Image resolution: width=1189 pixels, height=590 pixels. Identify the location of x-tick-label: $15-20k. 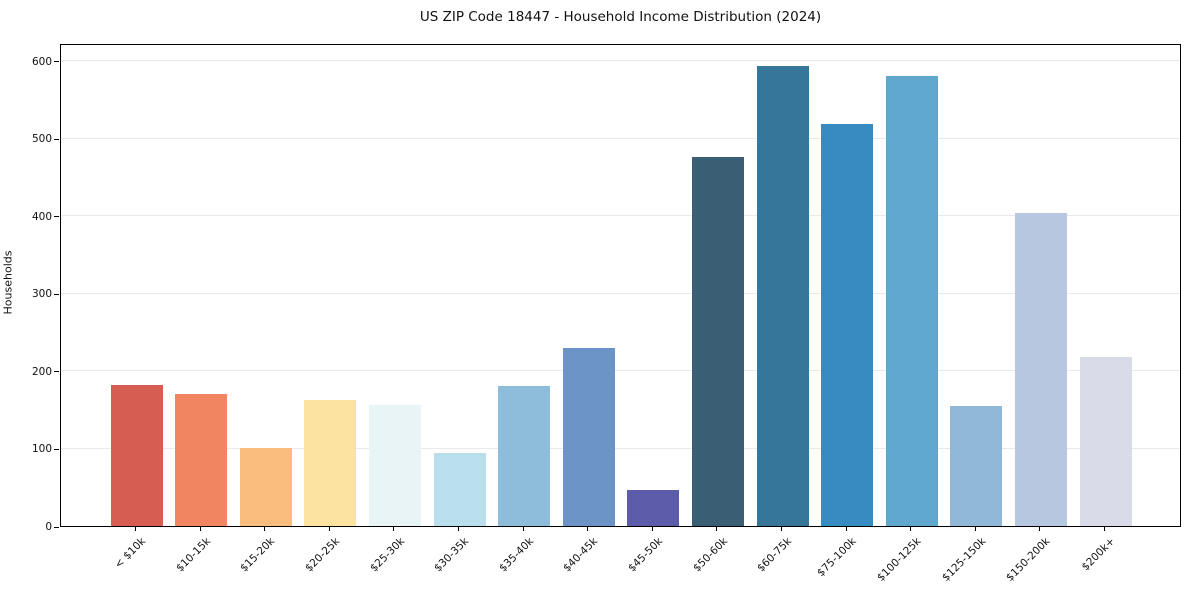
(258, 555).